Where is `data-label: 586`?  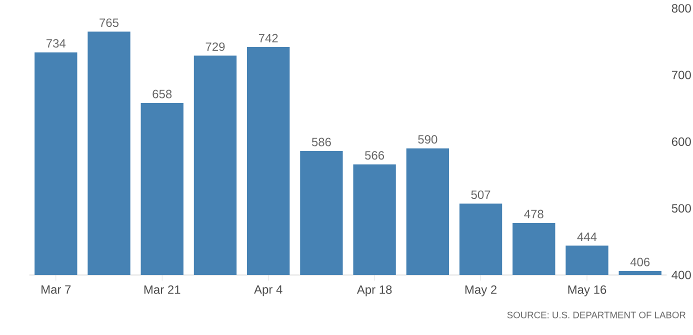 data-label: 586 is located at coordinates (321, 142).